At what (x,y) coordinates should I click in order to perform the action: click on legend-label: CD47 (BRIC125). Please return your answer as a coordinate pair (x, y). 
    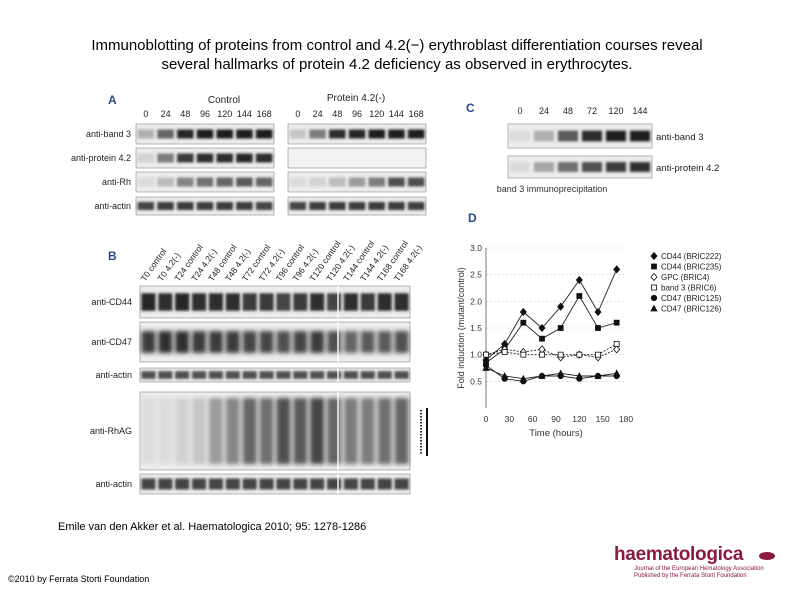
    Looking at the image, I should click on (691, 298).